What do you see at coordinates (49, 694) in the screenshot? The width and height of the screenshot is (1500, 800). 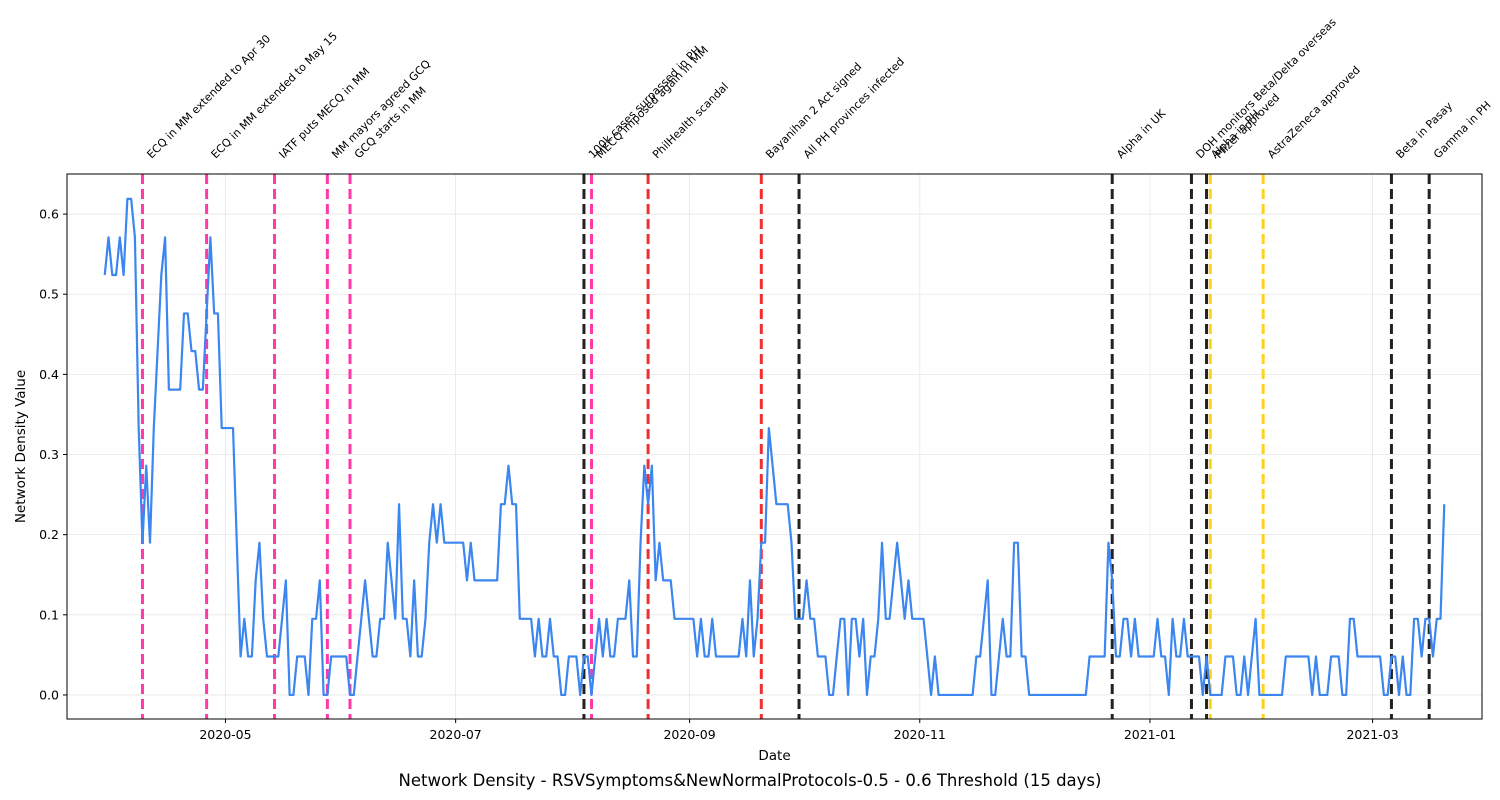 I see `y-tick-label: 0.0` at bounding box center [49, 694].